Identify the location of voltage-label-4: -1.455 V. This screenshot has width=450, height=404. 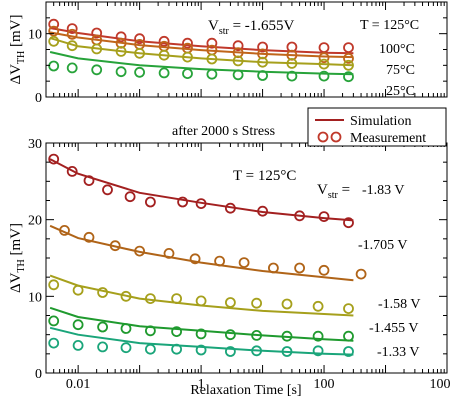
(394, 328).